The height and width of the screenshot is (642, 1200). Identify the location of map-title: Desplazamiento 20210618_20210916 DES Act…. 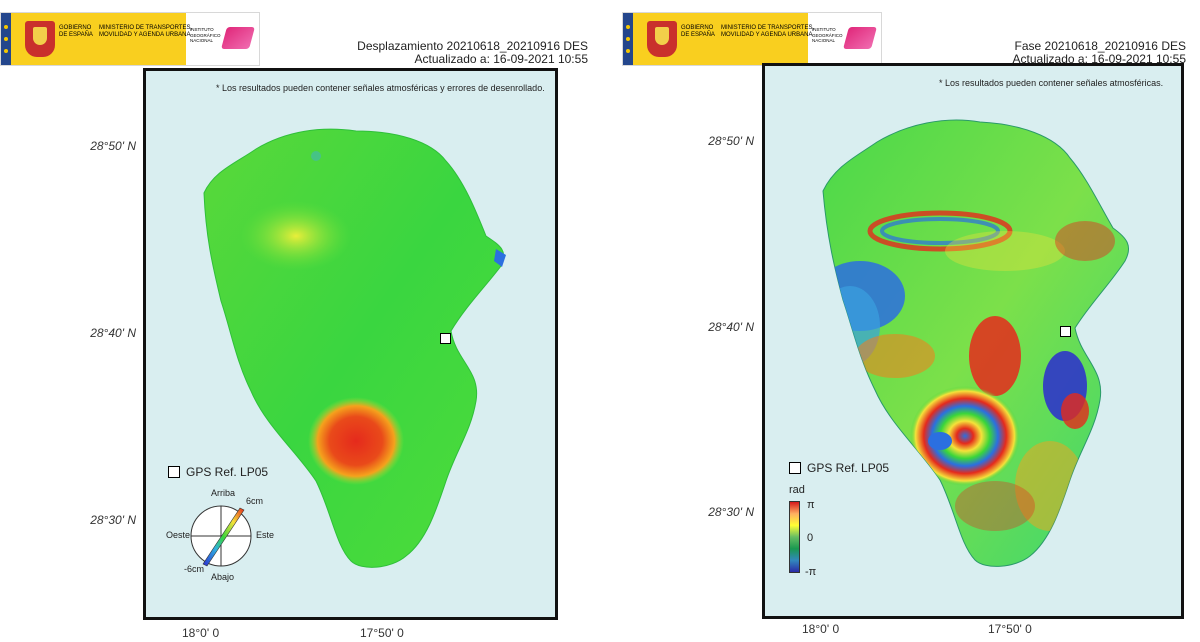
(472, 53).